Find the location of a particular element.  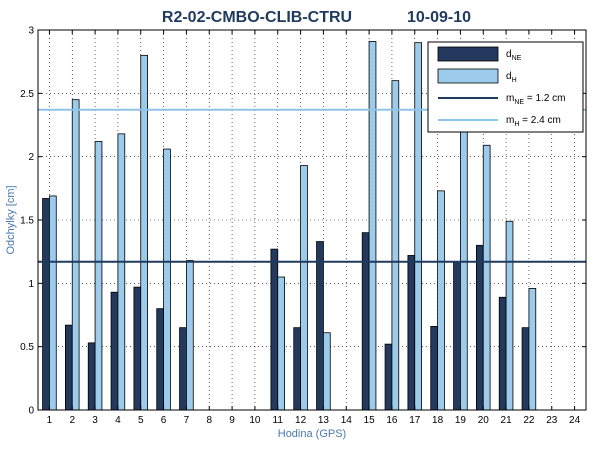

x-tick-label: 4 is located at coordinates (118, 420).